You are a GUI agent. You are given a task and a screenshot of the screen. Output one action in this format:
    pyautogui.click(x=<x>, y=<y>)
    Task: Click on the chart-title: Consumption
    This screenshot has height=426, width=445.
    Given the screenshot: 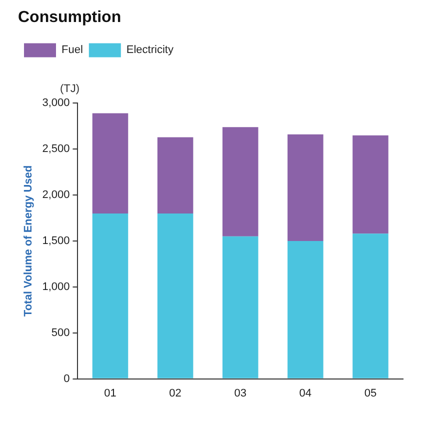 What is the action you would take?
    pyautogui.click(x=70, y=17)
    